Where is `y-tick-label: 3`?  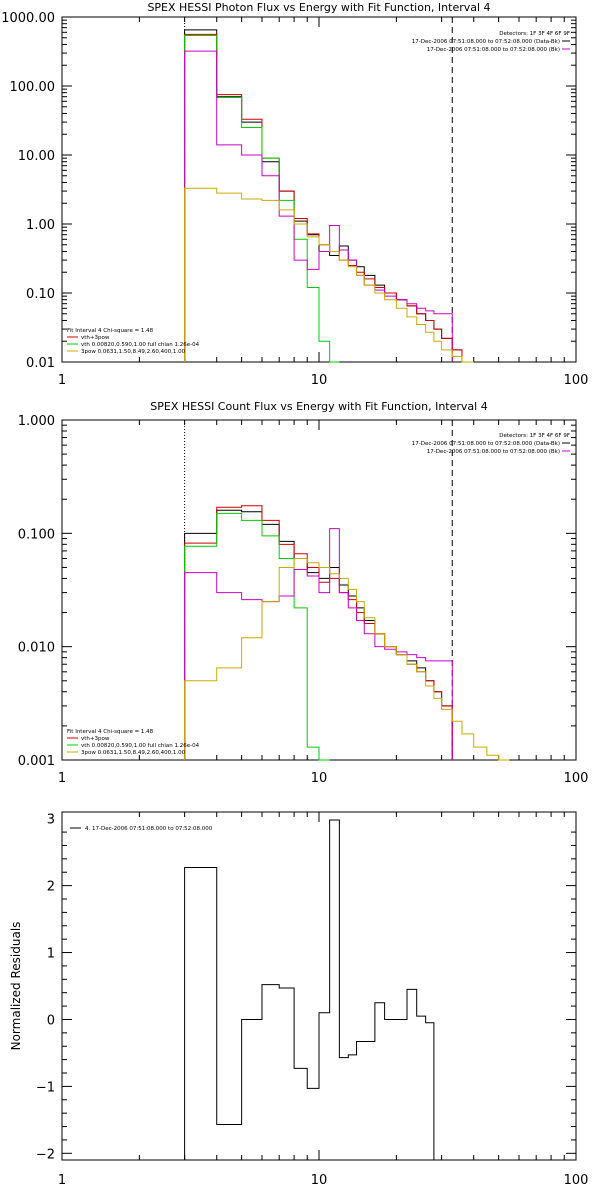 y-tick-label: 3 is located at coordinates (51, 820).